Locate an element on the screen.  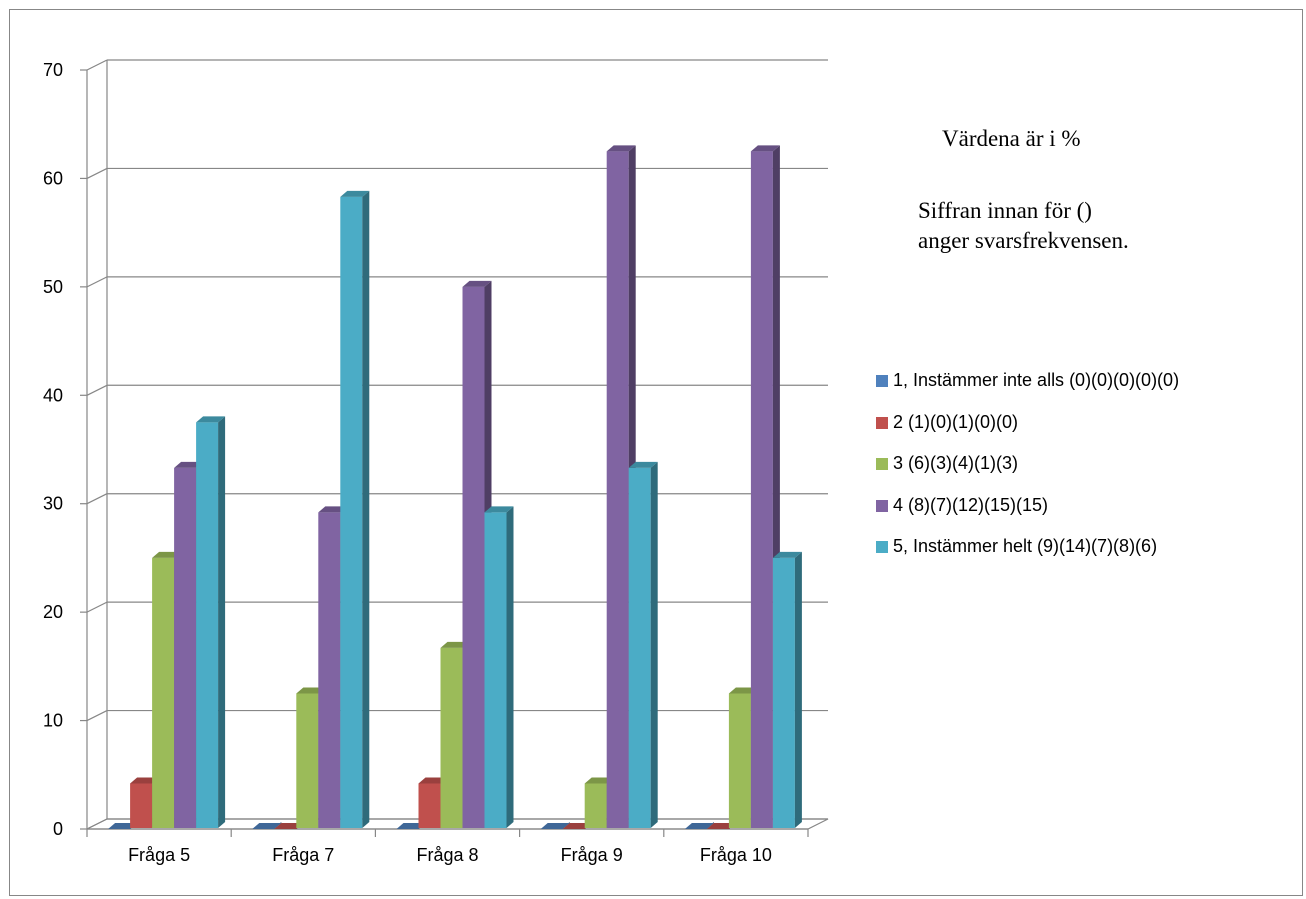
legend-label: 3 (6)(3)(4)(1)(3) is located at coordinates (956, 463).